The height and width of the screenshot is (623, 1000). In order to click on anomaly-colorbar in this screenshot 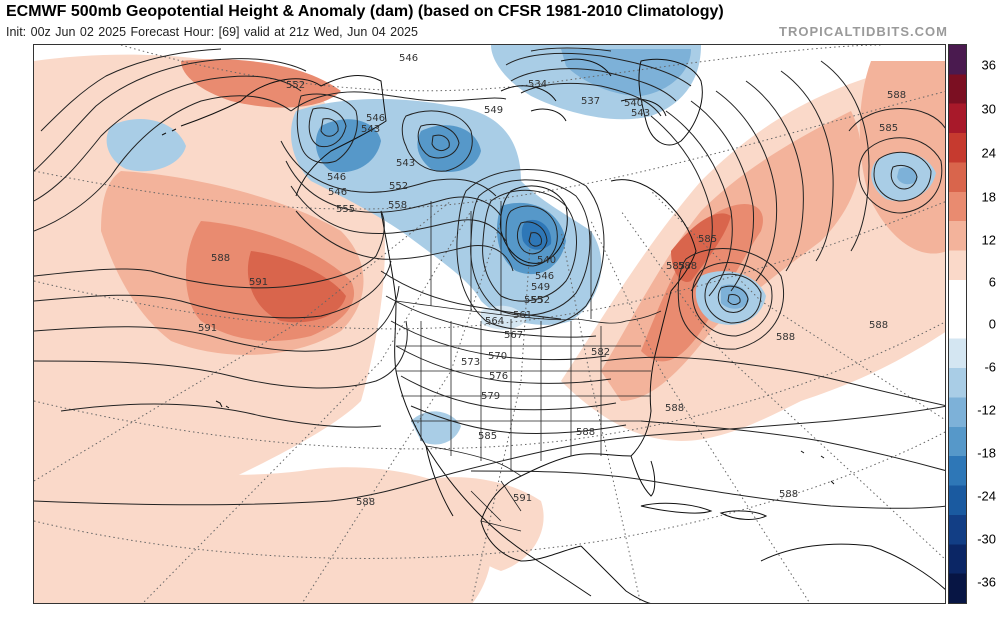, I will do `click(957, 324)`.